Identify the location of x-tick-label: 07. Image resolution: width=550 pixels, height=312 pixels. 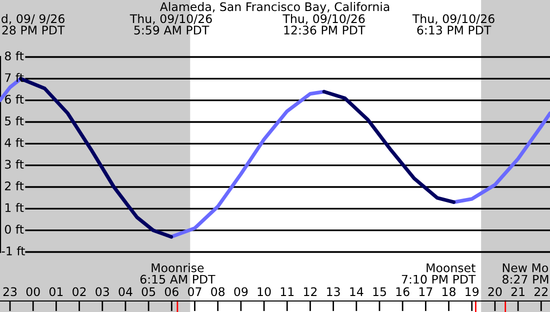
(195, 291).